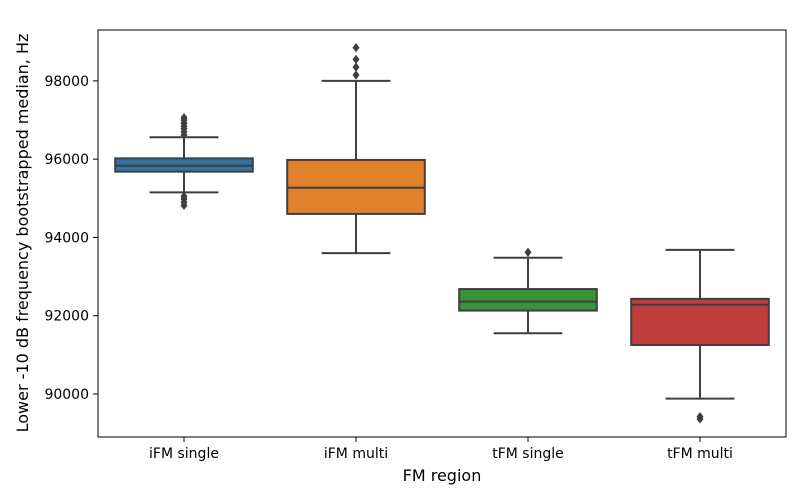 This screenshot has height=500, width=800. What do you see at coordinates (66, 395) in the screenshot?
I see `y-tick-label: 90000` at bounding box center [66, 395].